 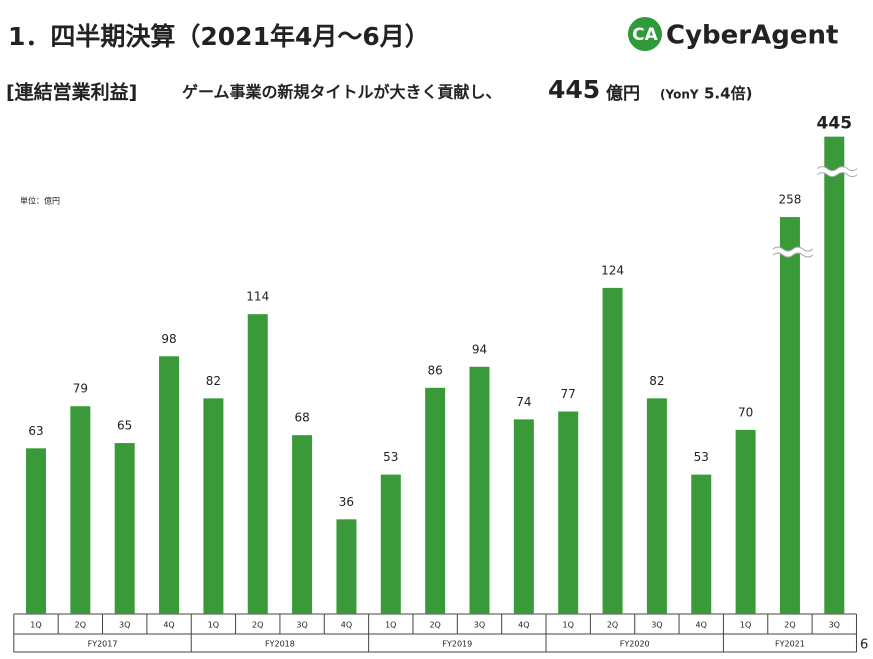 I want to click on data-label: 124, so click(x=612, y=270).